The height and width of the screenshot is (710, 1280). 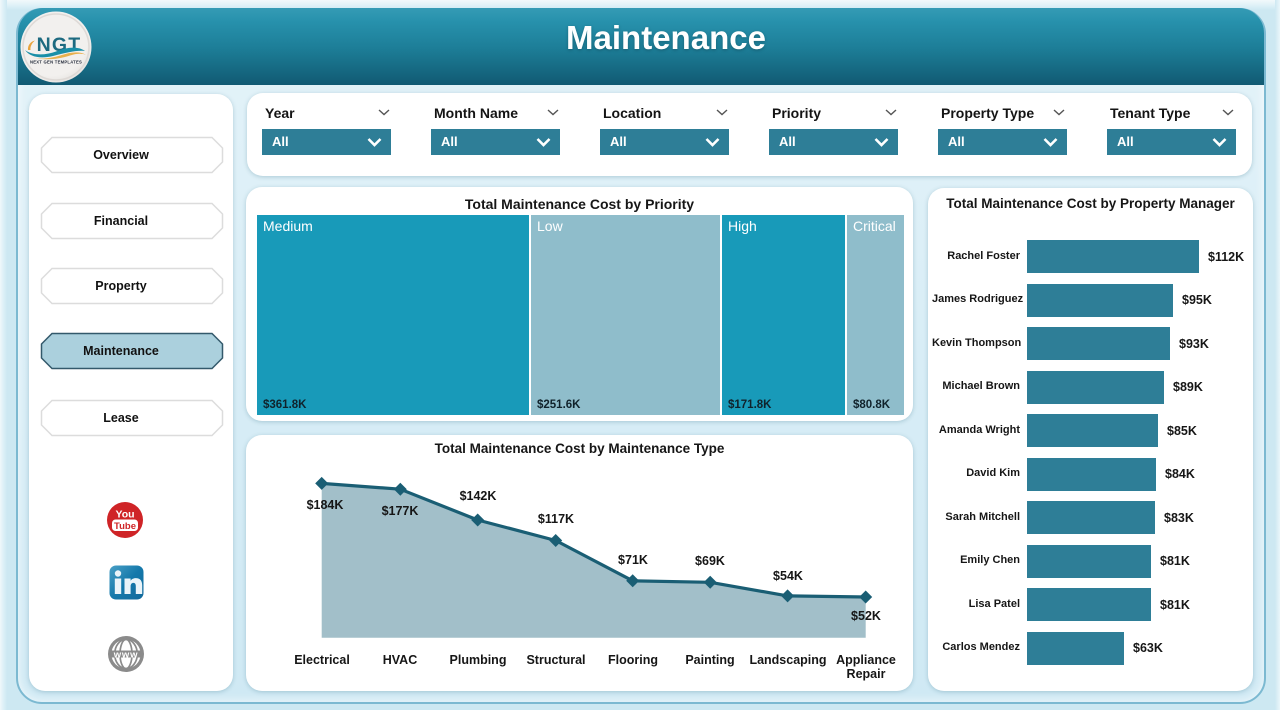 I want to click on svg-text: NEXT GEN TEMPLATES, so click(x=56, y=62).